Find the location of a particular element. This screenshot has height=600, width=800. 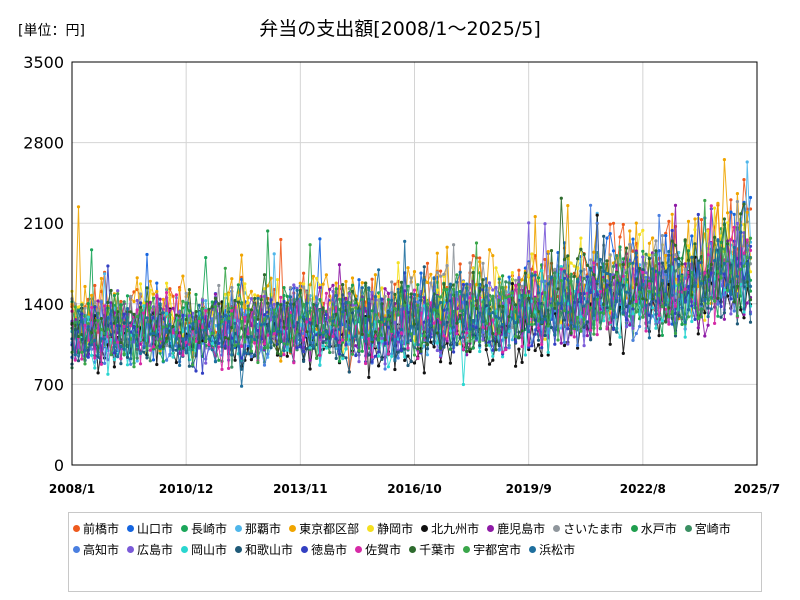

legend-label: 北九州市 is located at coordinates (455, 529).